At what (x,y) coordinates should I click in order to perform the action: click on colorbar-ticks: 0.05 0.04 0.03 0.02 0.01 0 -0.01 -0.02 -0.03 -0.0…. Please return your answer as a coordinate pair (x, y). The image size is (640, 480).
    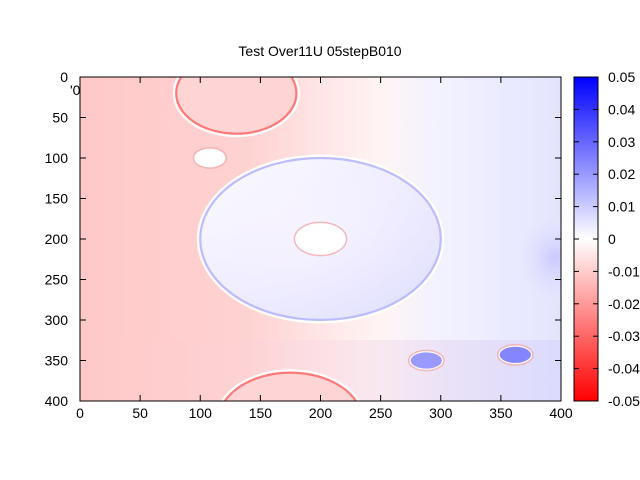
    Looking at the image, I should click on (607, 239).